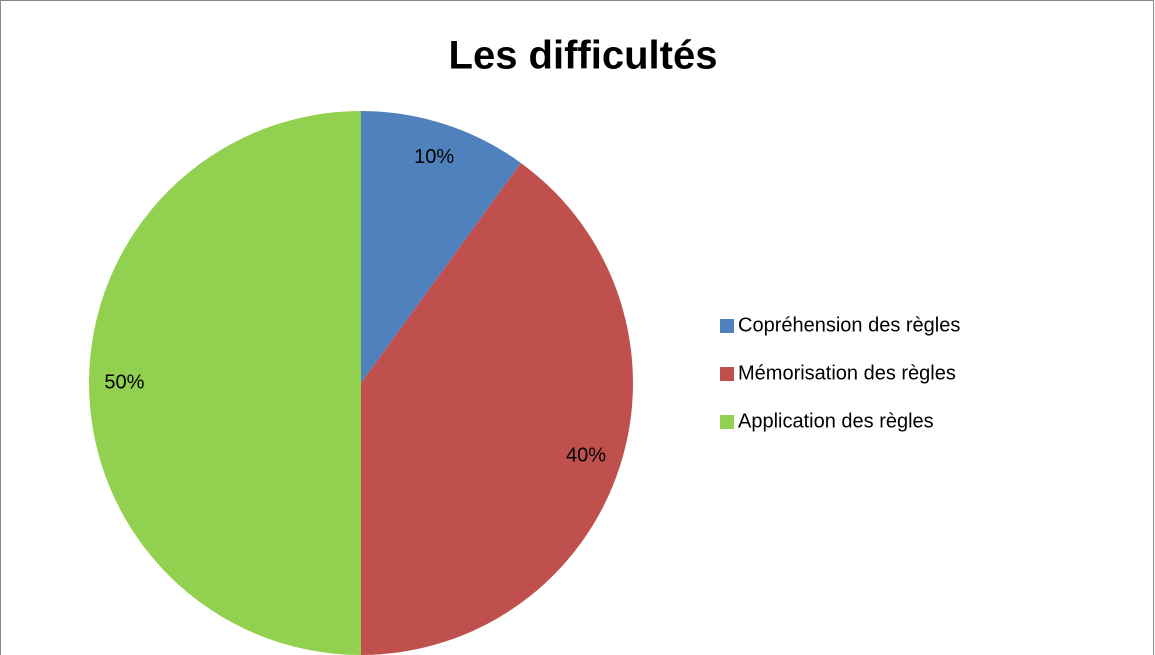 The width and height of the screenshot is (1155, 655). Describe the element at coordinates (836, 421) in the screenshot. I see `legend-label: Application des règles` at that location.